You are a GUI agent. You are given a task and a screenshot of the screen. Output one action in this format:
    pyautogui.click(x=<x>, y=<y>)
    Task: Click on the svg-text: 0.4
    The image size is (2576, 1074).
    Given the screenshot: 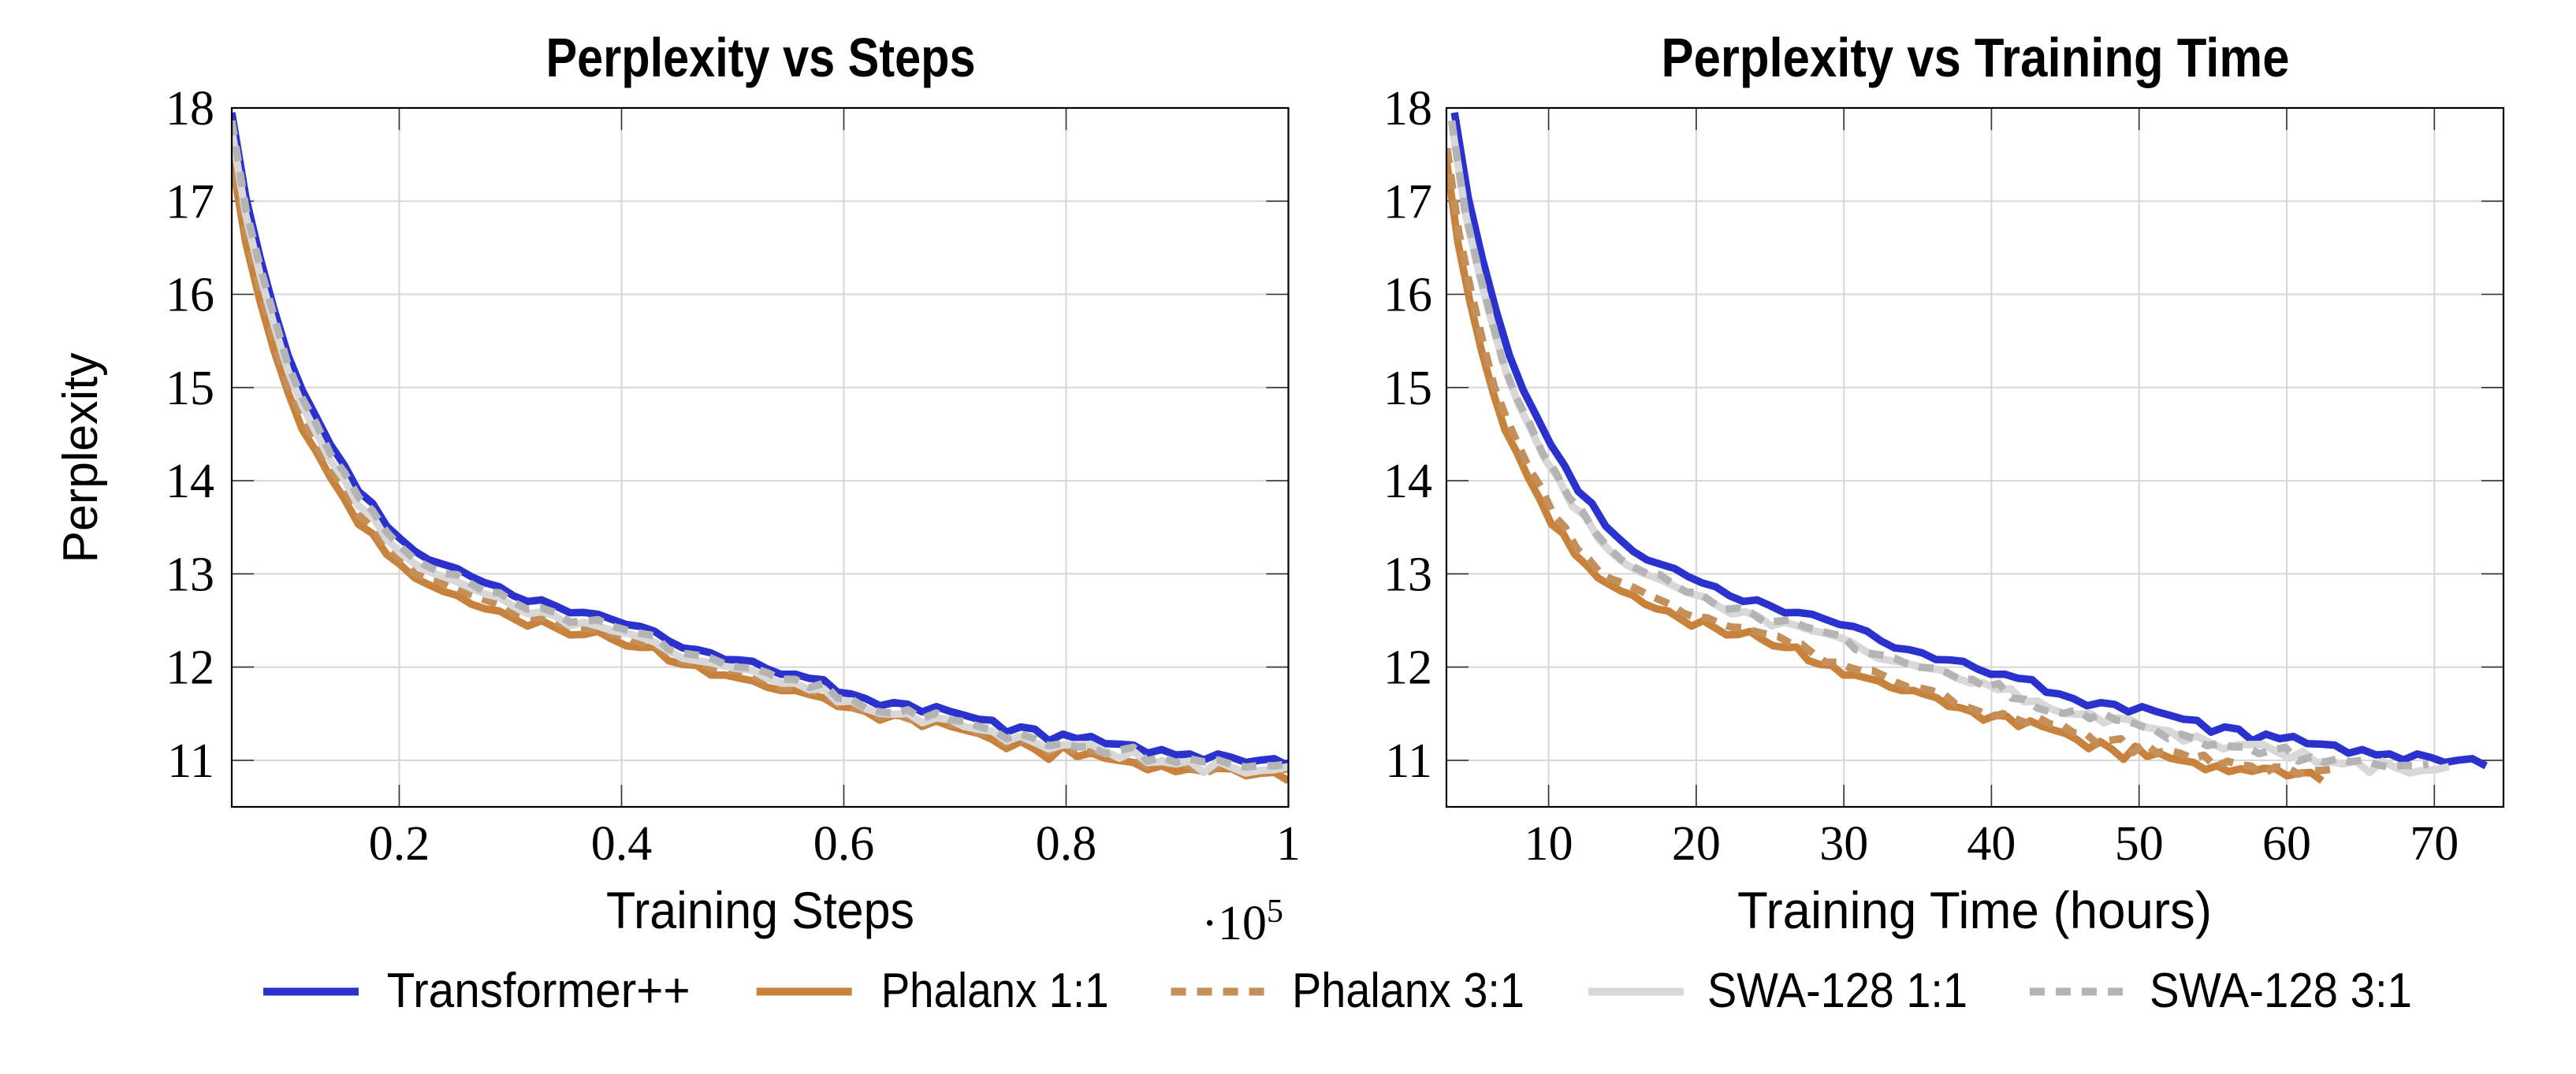 What is the action you would take?
    pyautogui.click(x=622, y=844)
    